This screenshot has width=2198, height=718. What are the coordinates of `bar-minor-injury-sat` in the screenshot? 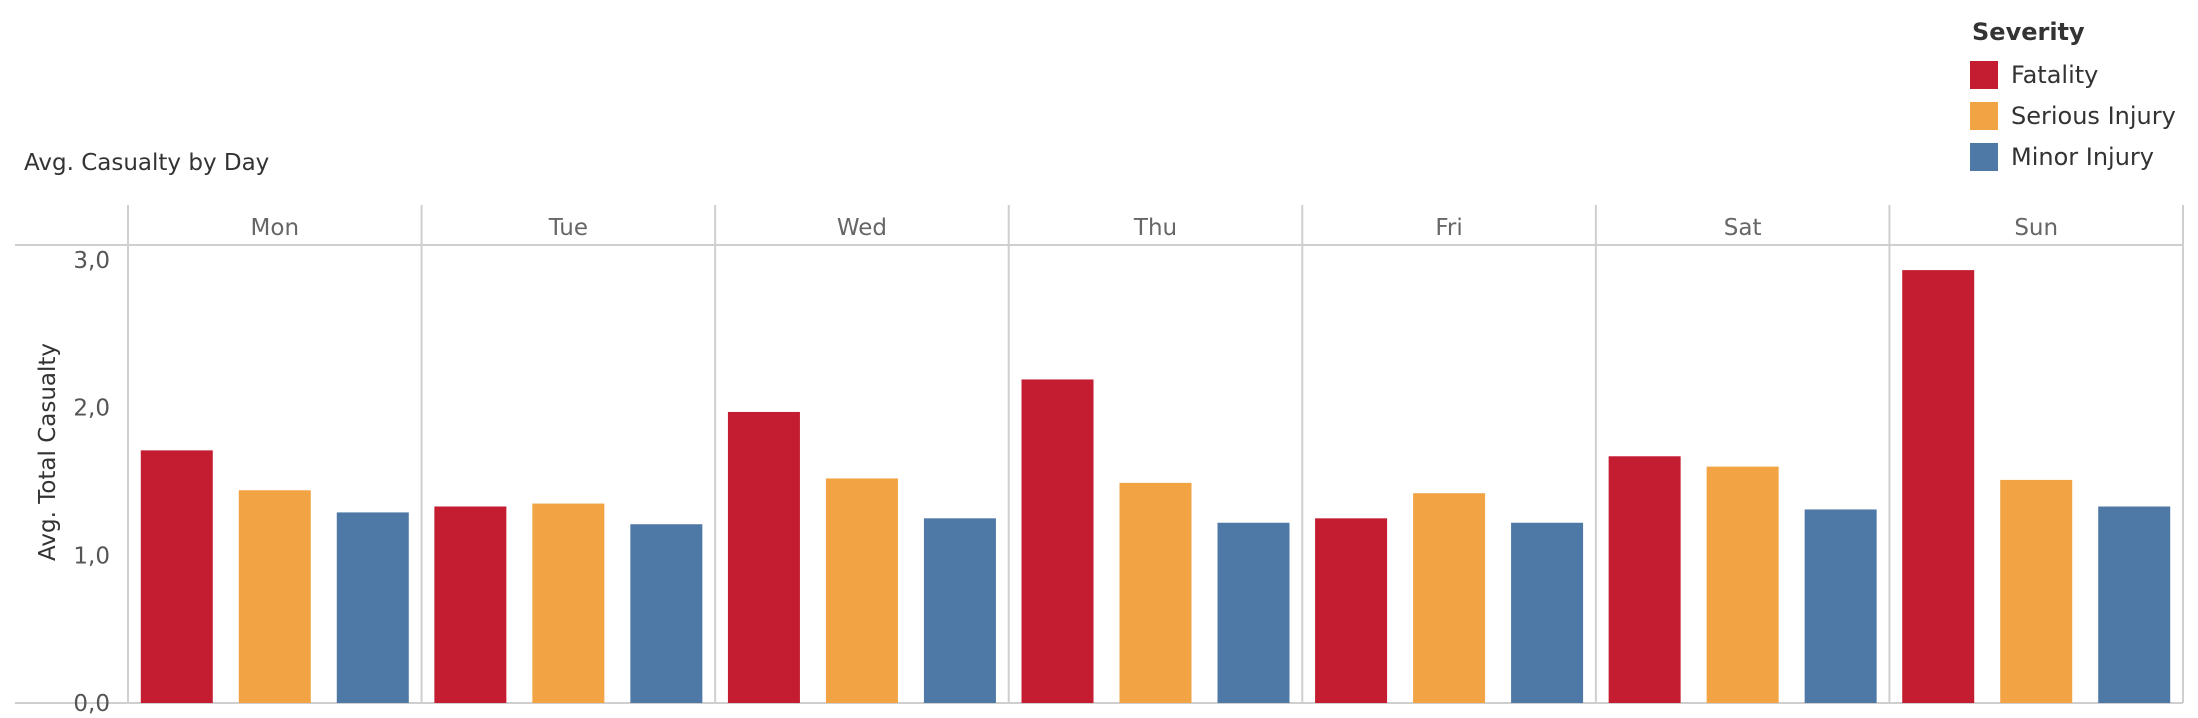 It's located at (1840, 606).